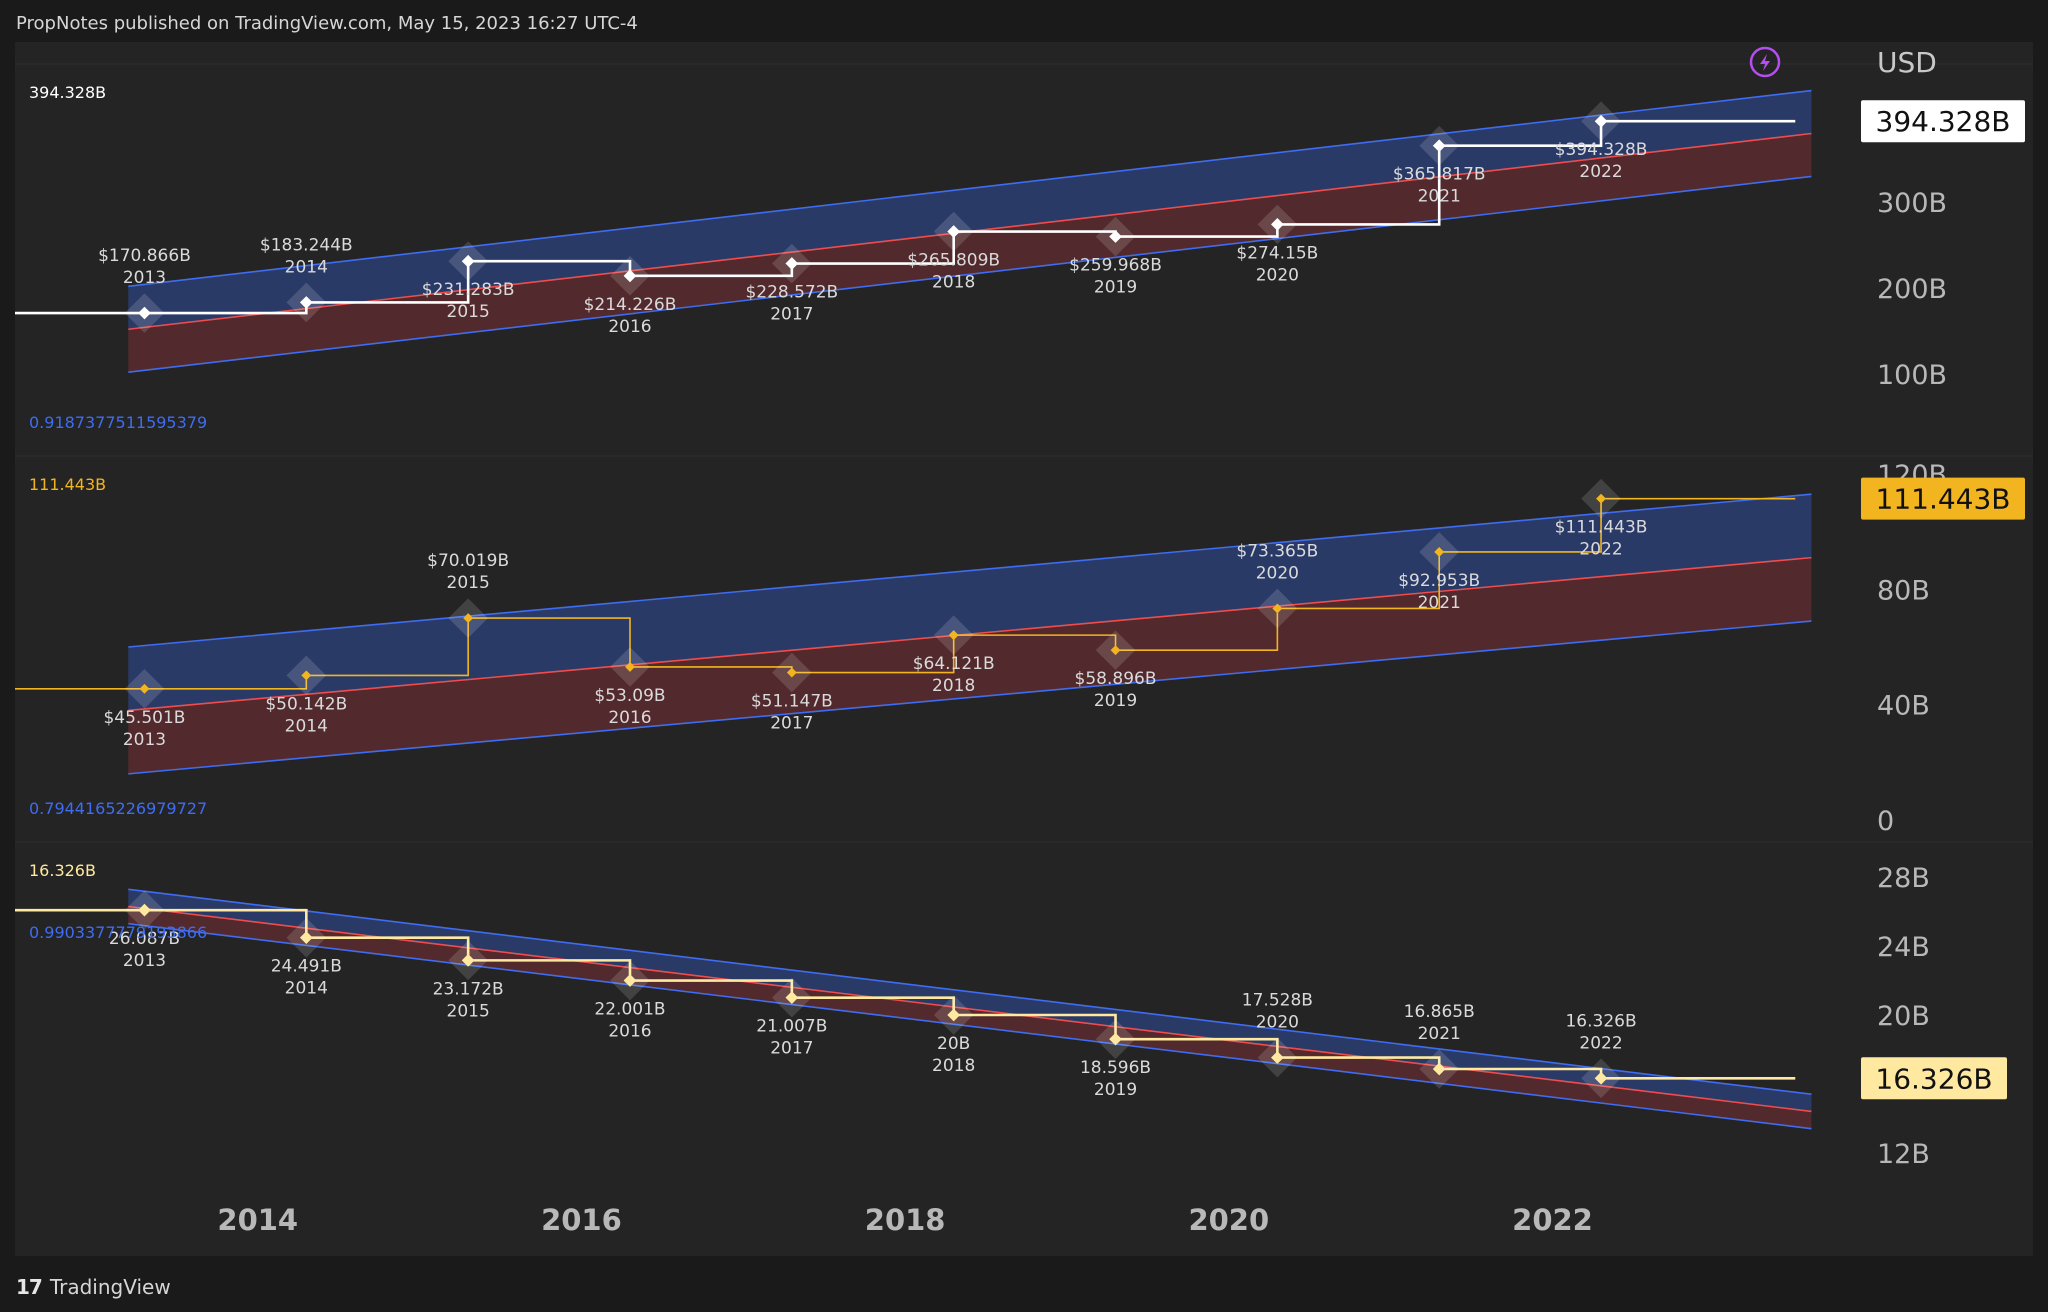 The height and width of the screenshot is (1312, 2048). I want to click on y-axis-tick-label: 12B, so click(1903, 1154).